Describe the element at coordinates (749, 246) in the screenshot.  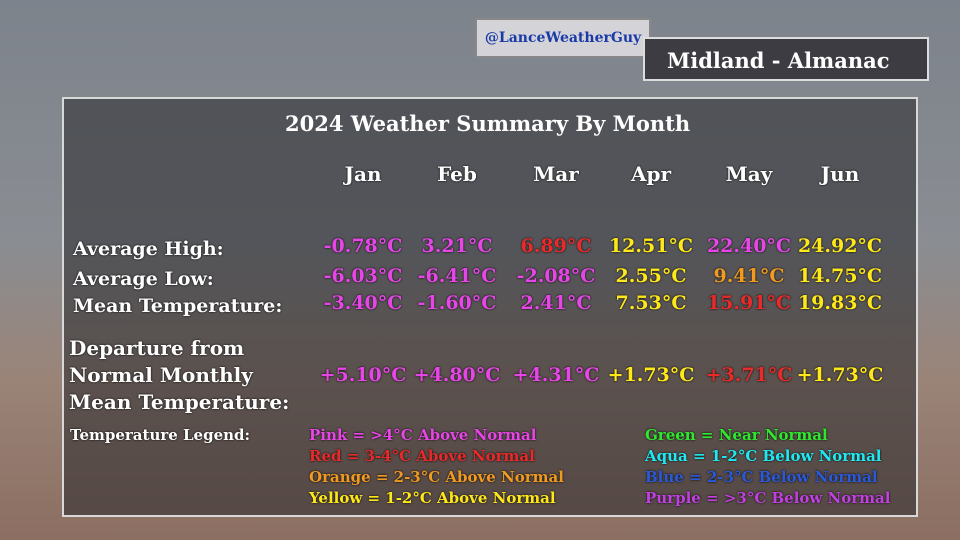
I see `value-cell: 22.40°C` at that location.